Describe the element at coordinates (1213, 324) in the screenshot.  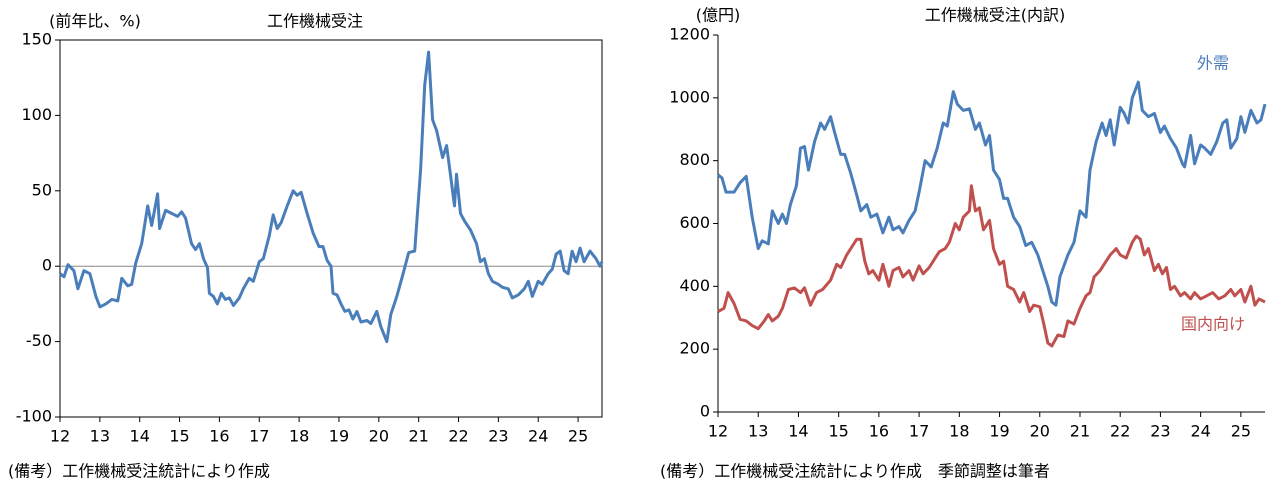
I see `series-label: 国内向け` at that location.